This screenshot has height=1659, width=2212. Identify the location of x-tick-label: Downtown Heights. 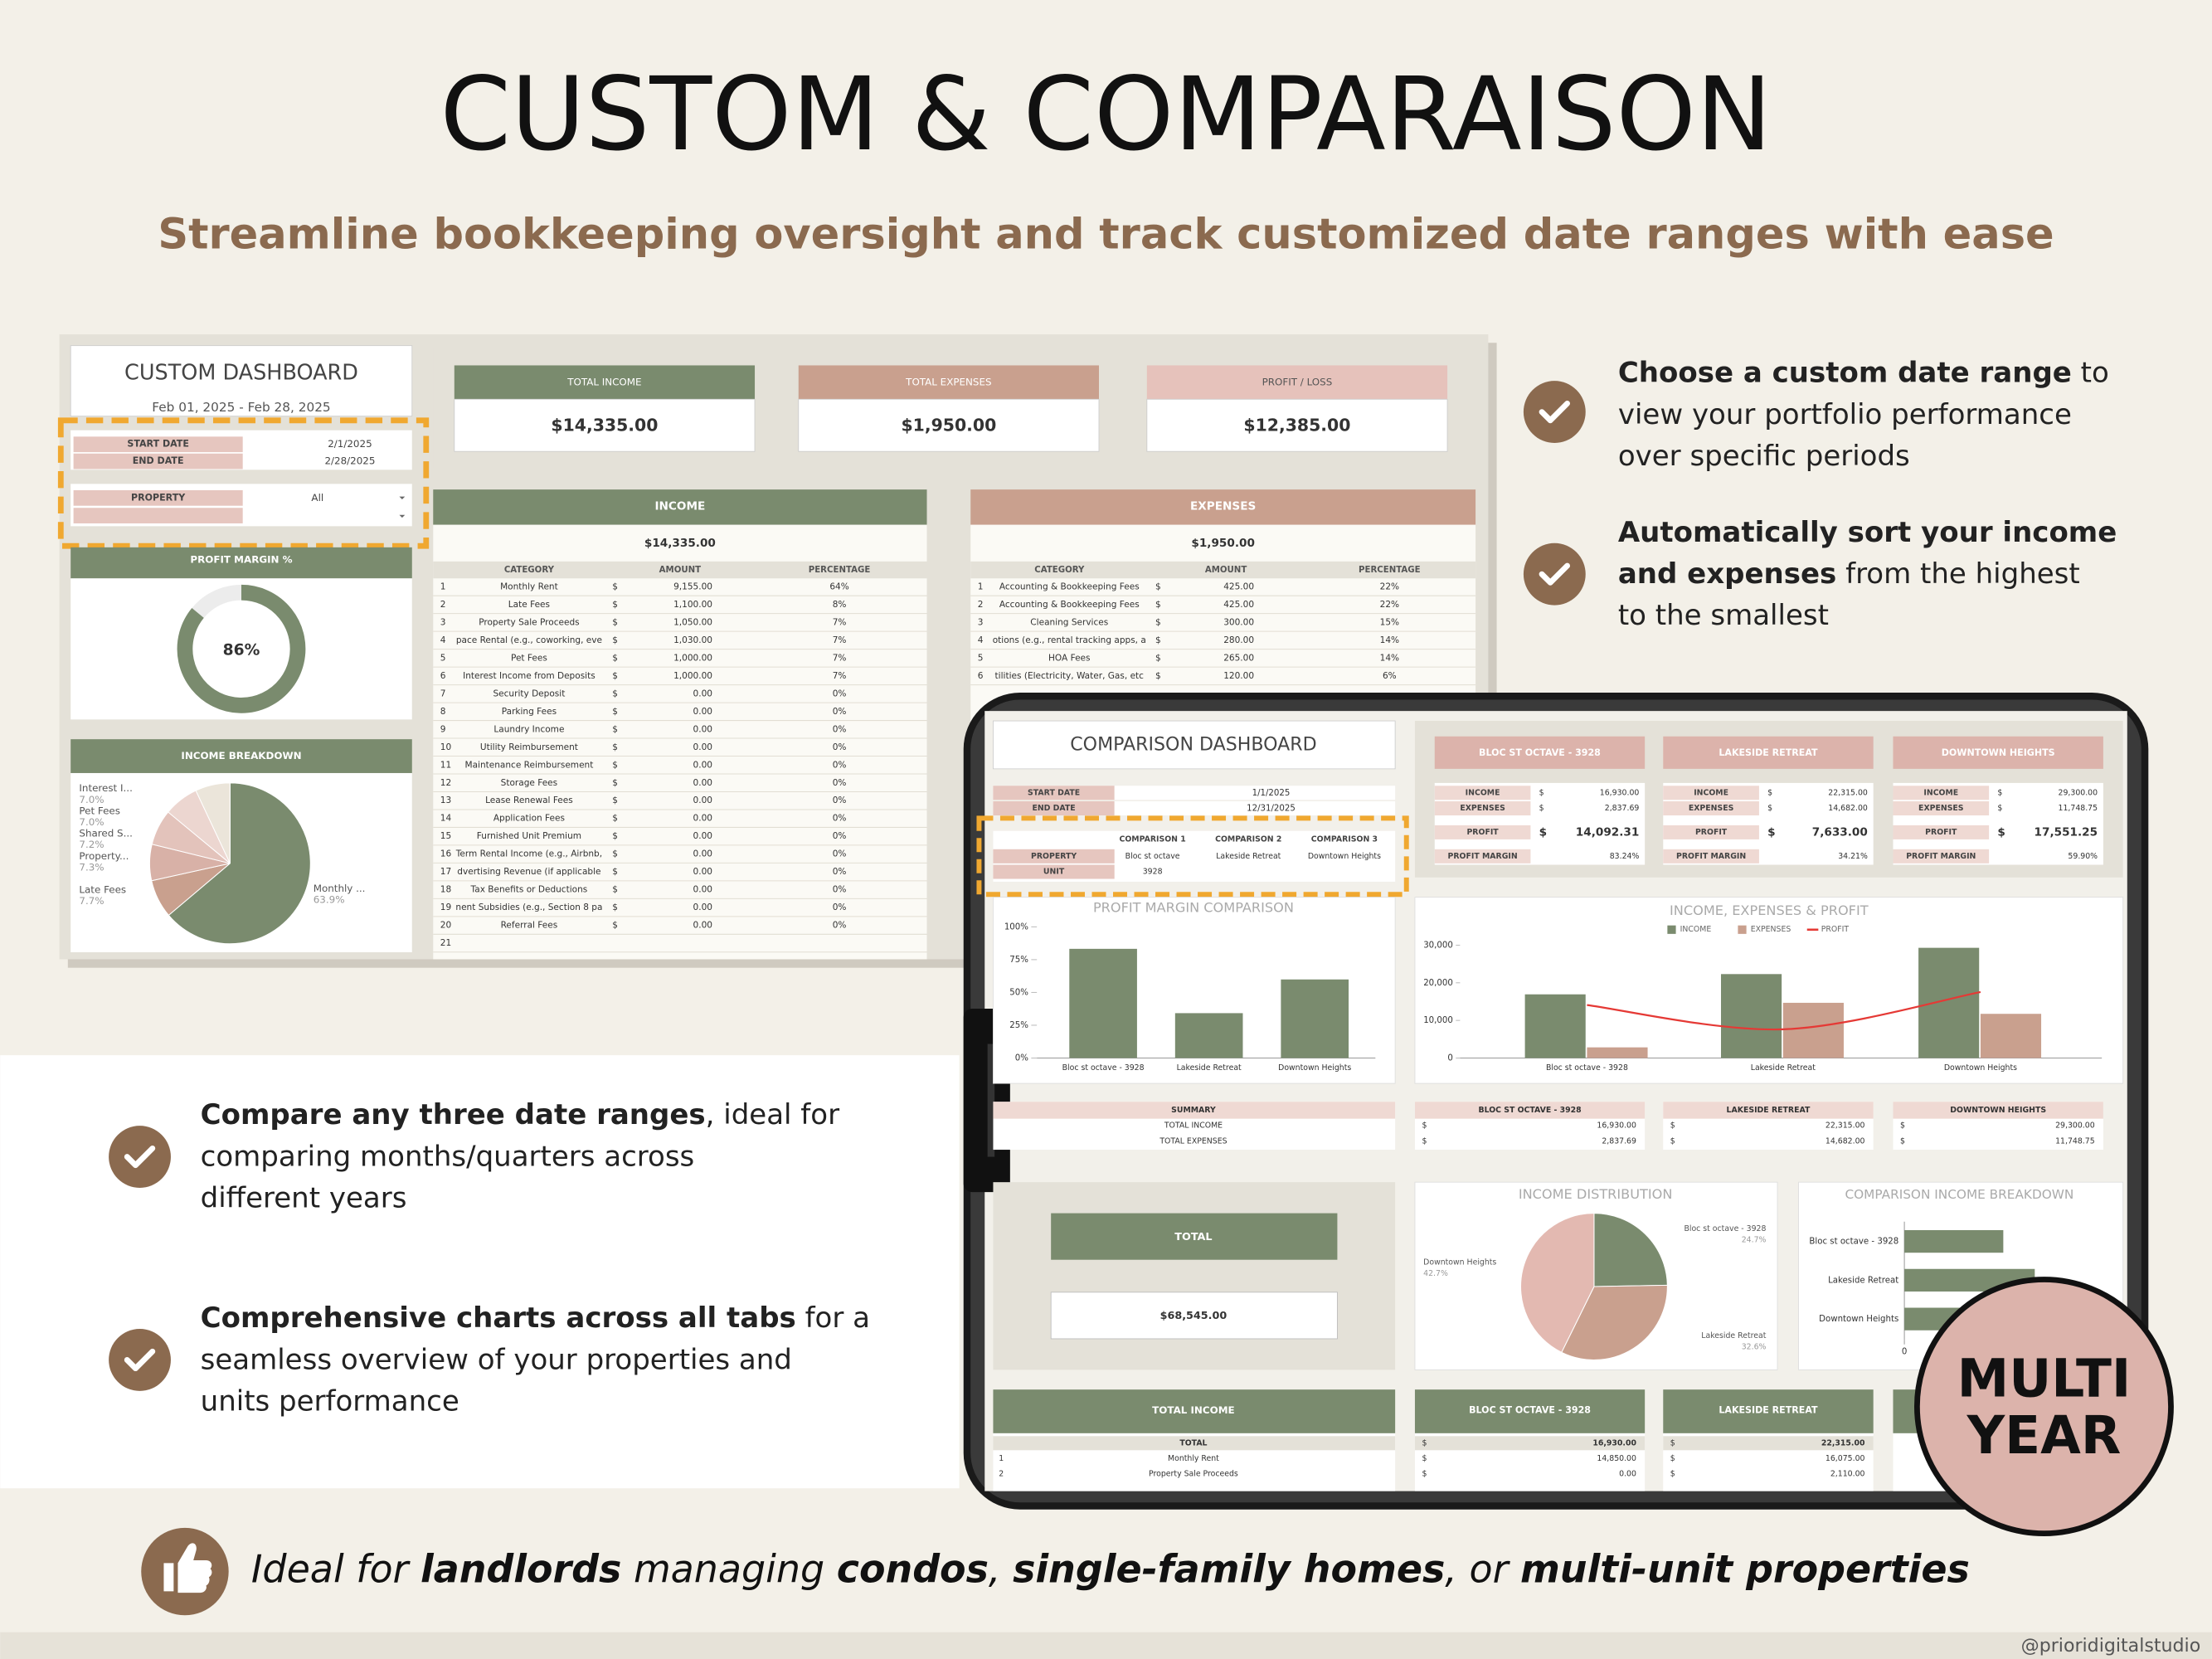
(1980, 1068).